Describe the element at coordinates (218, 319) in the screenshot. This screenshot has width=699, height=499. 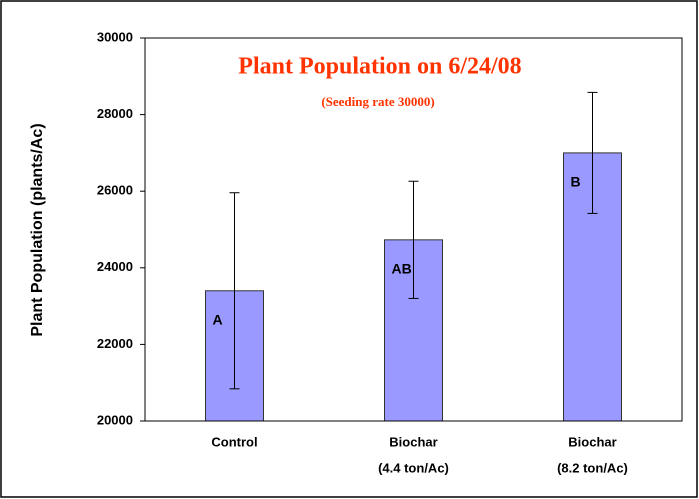
I see `significance-letter: A` at that location.